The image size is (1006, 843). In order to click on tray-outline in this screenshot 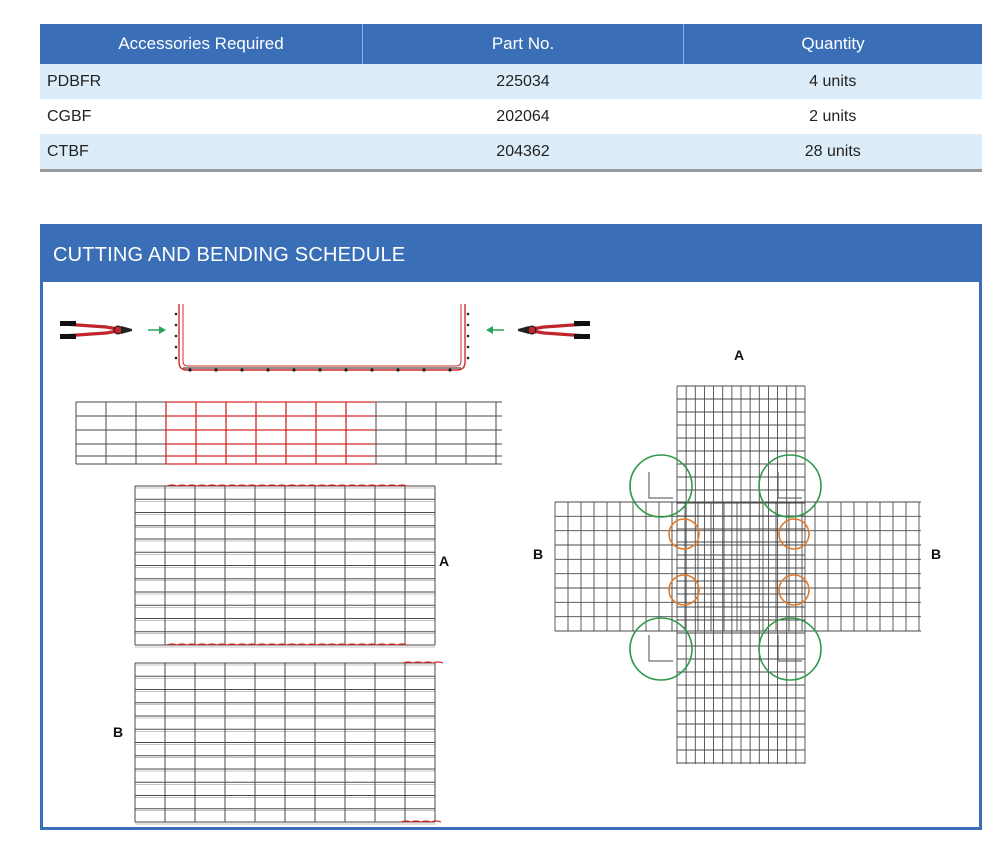, I will do `click(322, 337)`.